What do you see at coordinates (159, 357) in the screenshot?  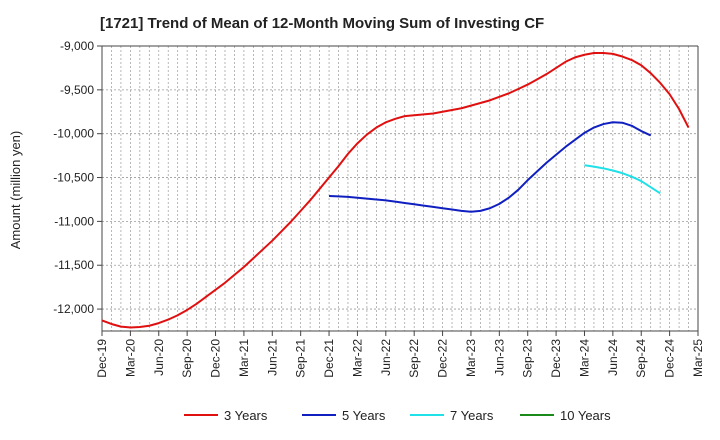 I see `x-tick-label: Jun-20` at bounding box center [159, 357].